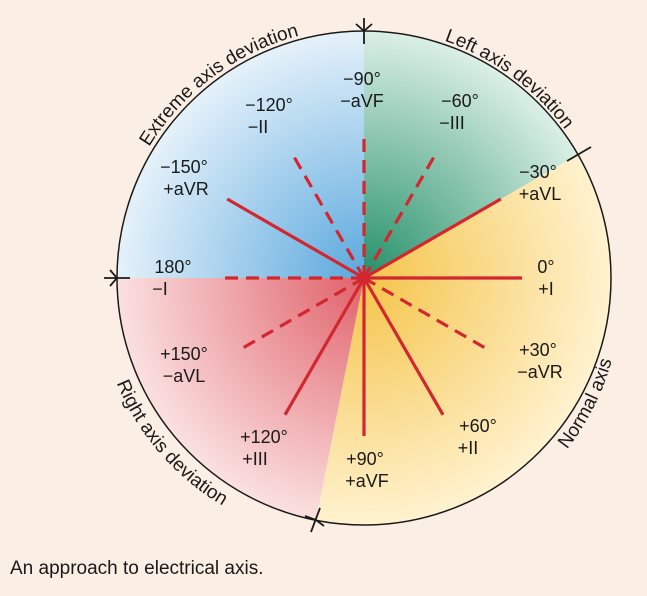 The height and width of the screenshot is (596, 647). I want to click on label-minus-iii-lead: −III, so click(452, 123).